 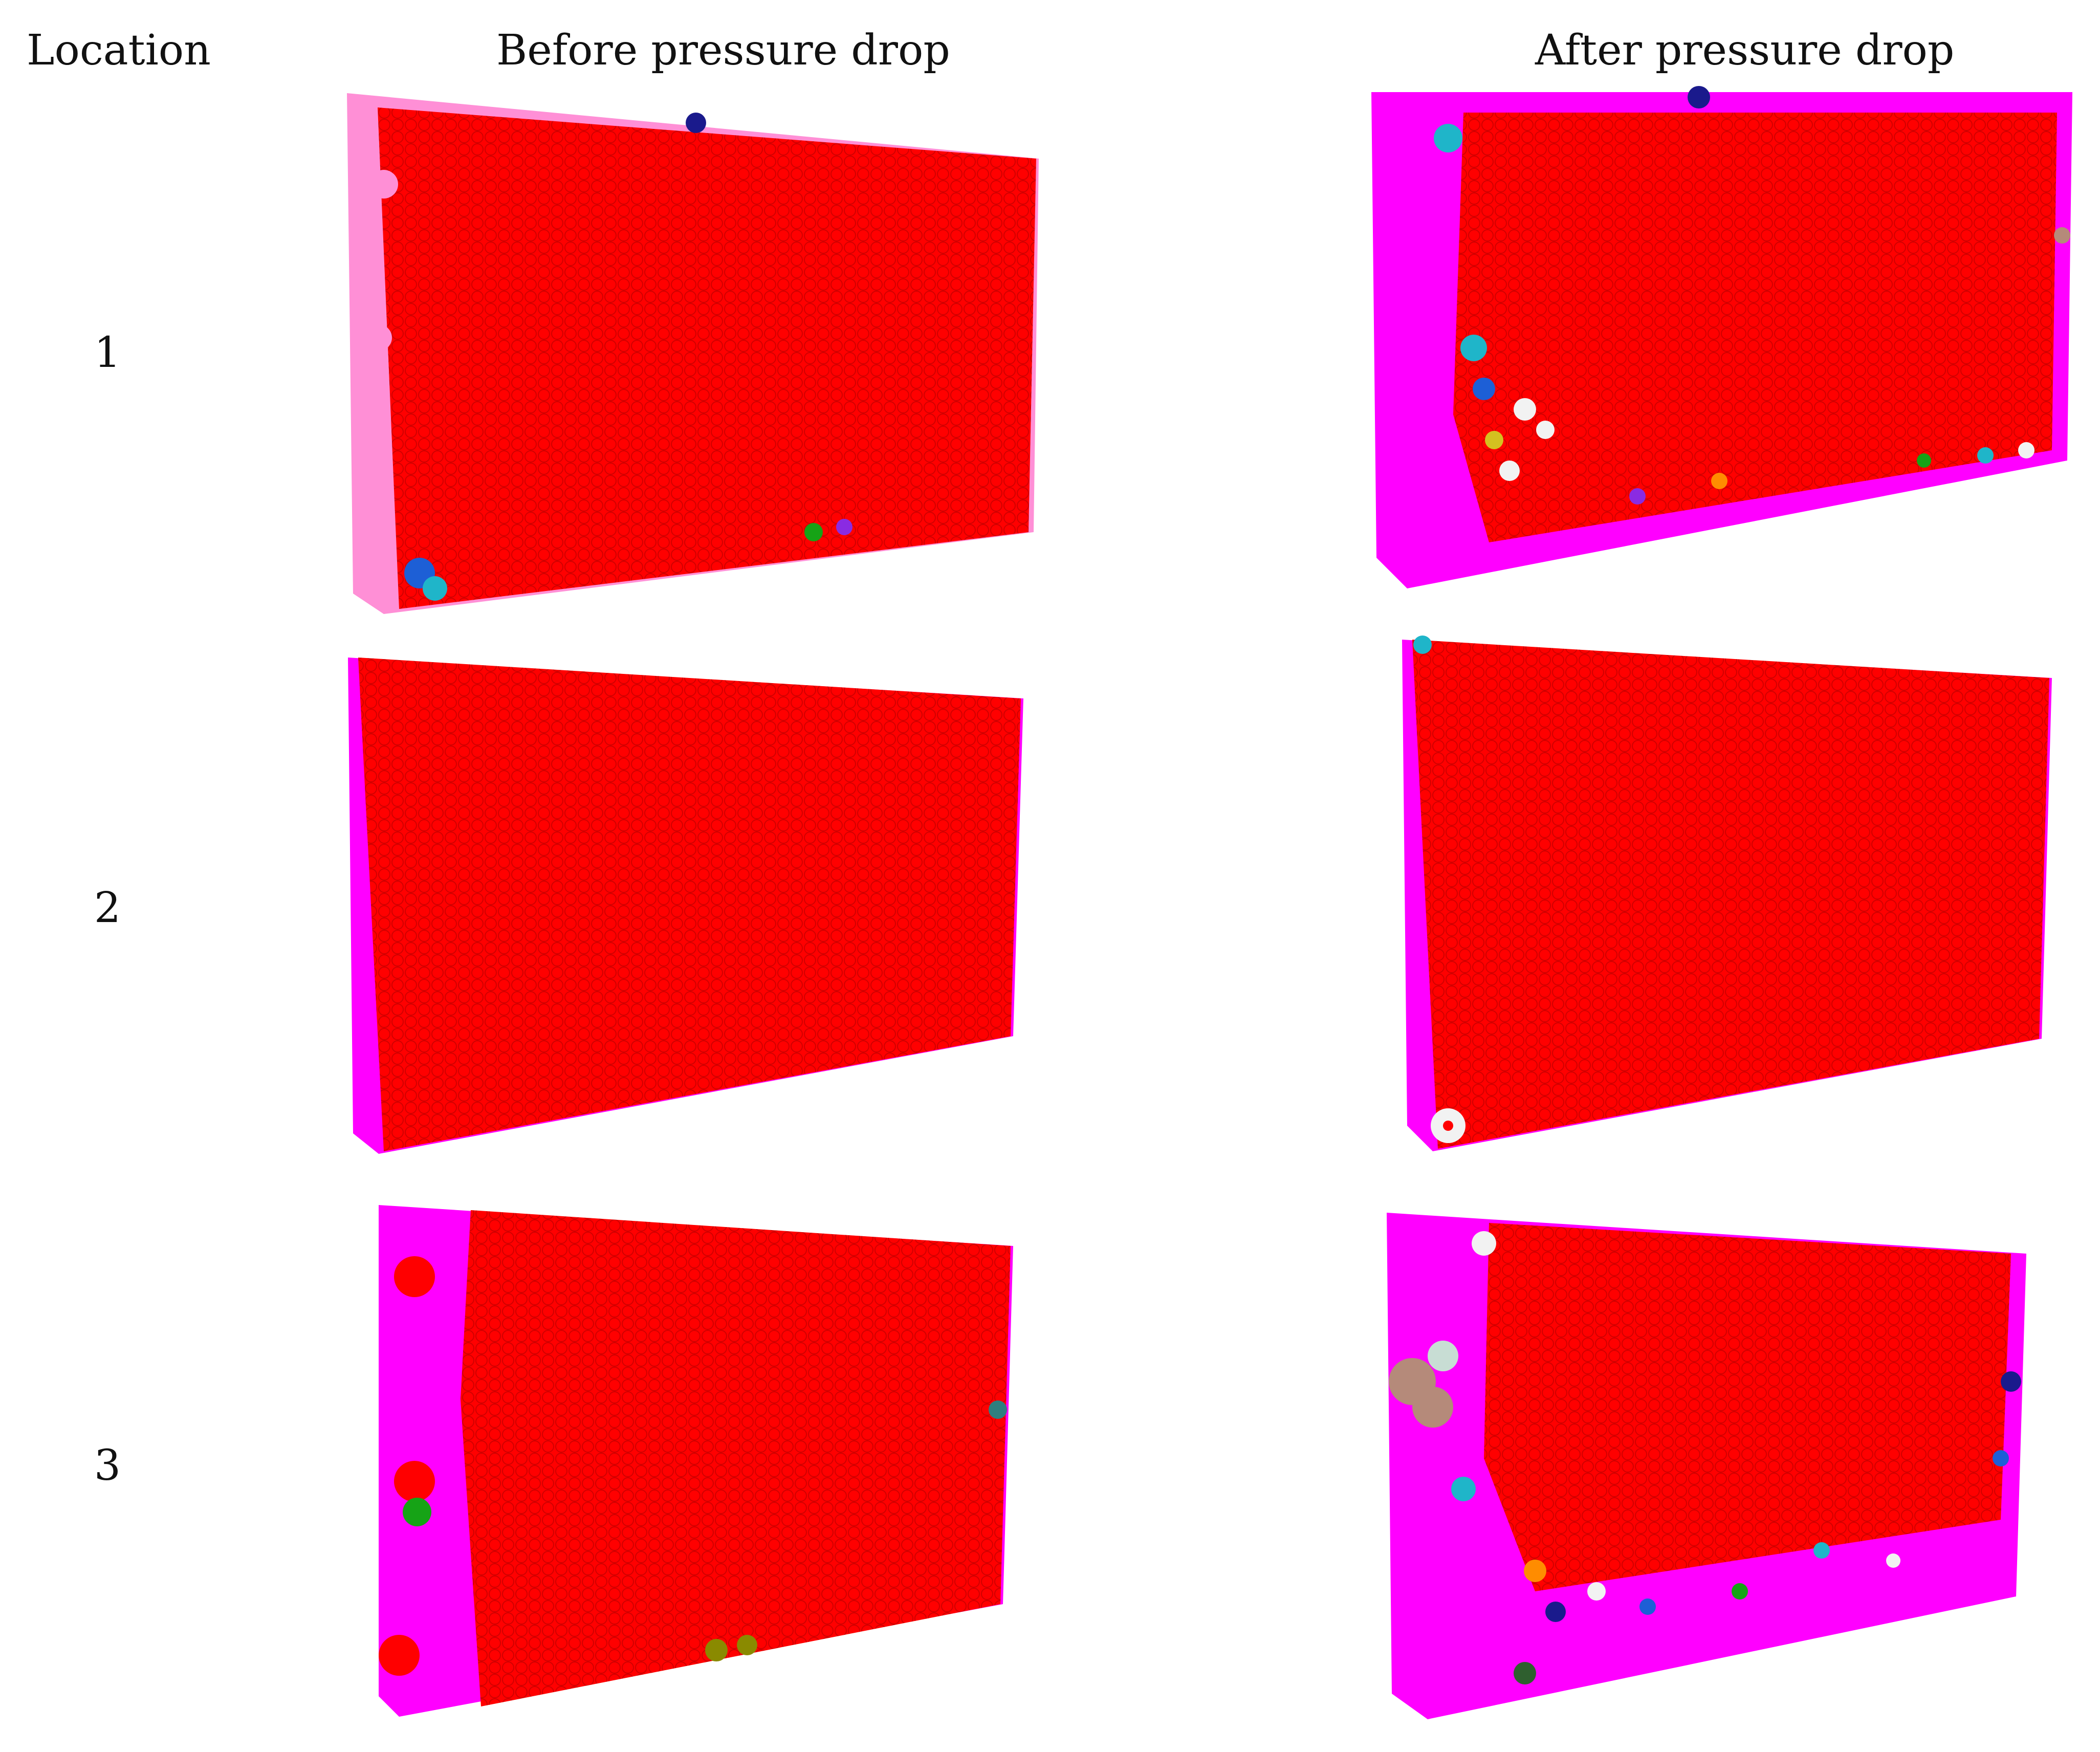 I want to click on row-label-2: 2, so click(x=107, y=908).